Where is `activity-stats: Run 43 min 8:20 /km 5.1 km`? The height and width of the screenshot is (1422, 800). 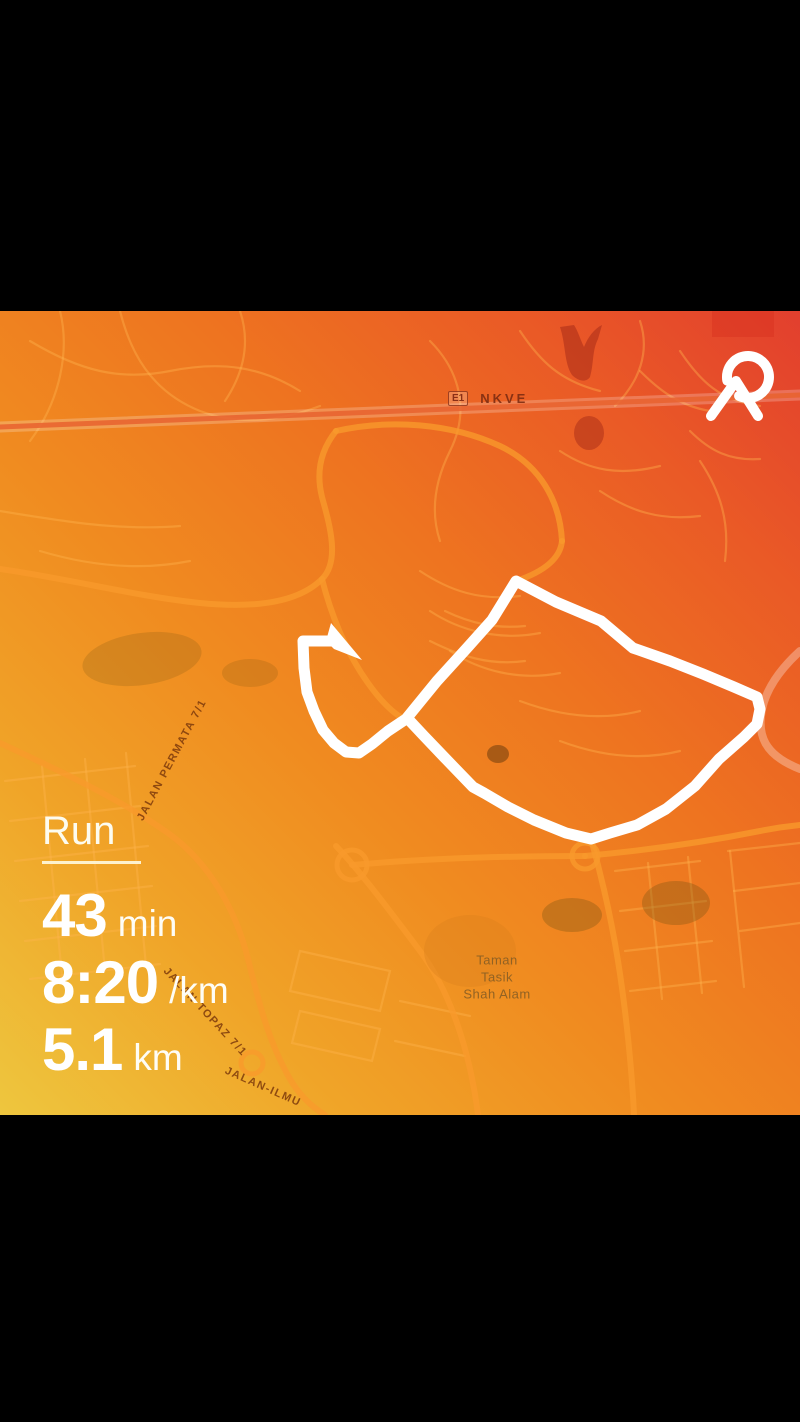
activity-stats: Run 43 min 8:20 /km 5.1 km is located at coordinates (135, 946).